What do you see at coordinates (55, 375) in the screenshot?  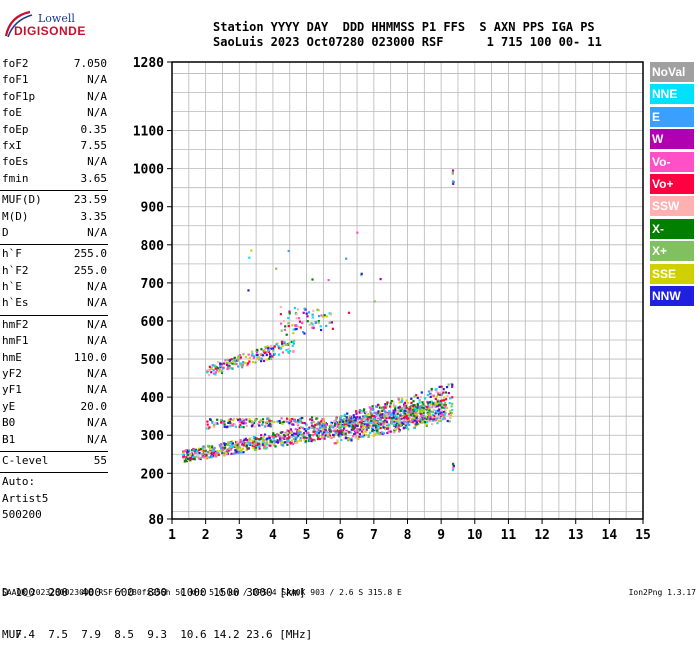 I see `param-row: yF2 N/A` at bounding box center [55, 375].